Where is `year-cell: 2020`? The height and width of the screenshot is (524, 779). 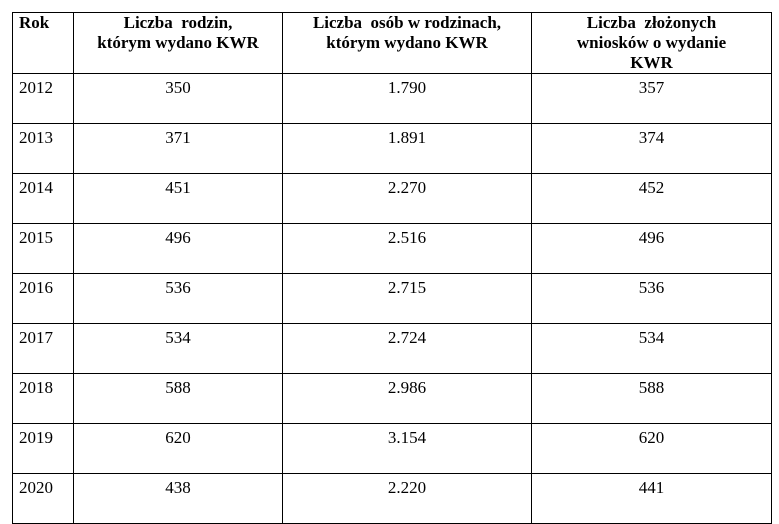
year-cell: 2020 is located at coordinates (43, 498).